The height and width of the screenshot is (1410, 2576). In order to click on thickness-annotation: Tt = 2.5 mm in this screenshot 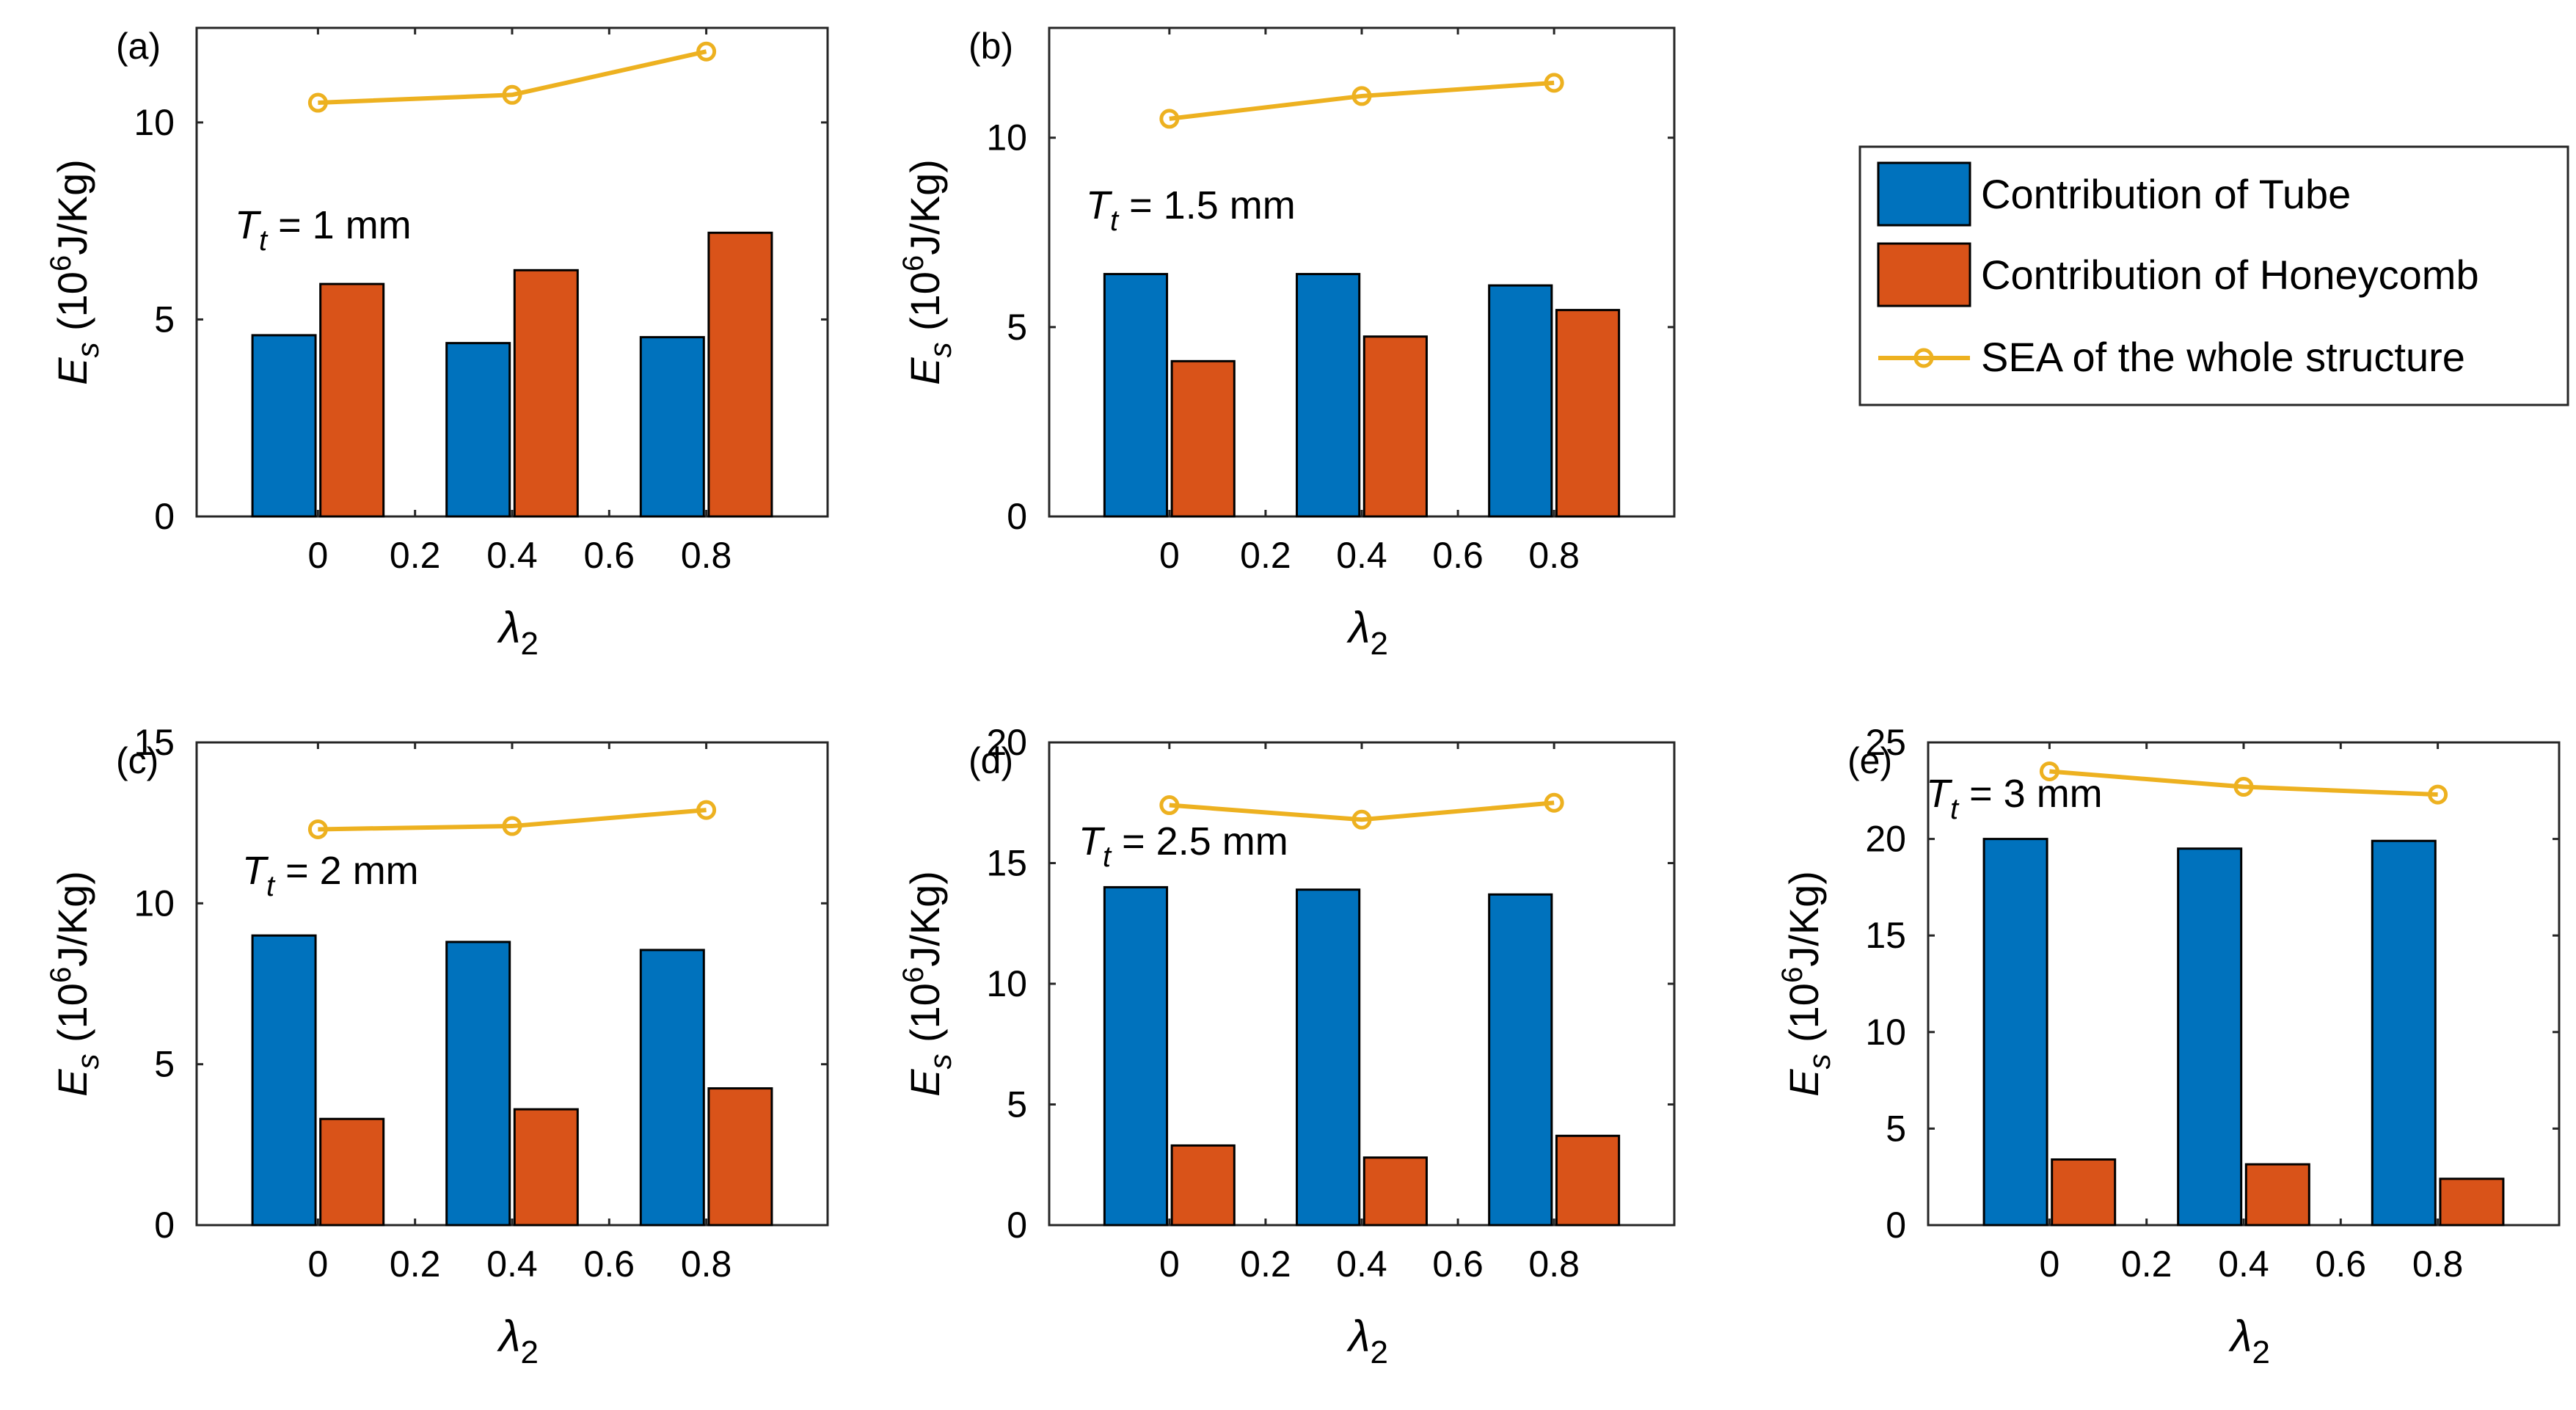, I will do `click(1183, 846)`.